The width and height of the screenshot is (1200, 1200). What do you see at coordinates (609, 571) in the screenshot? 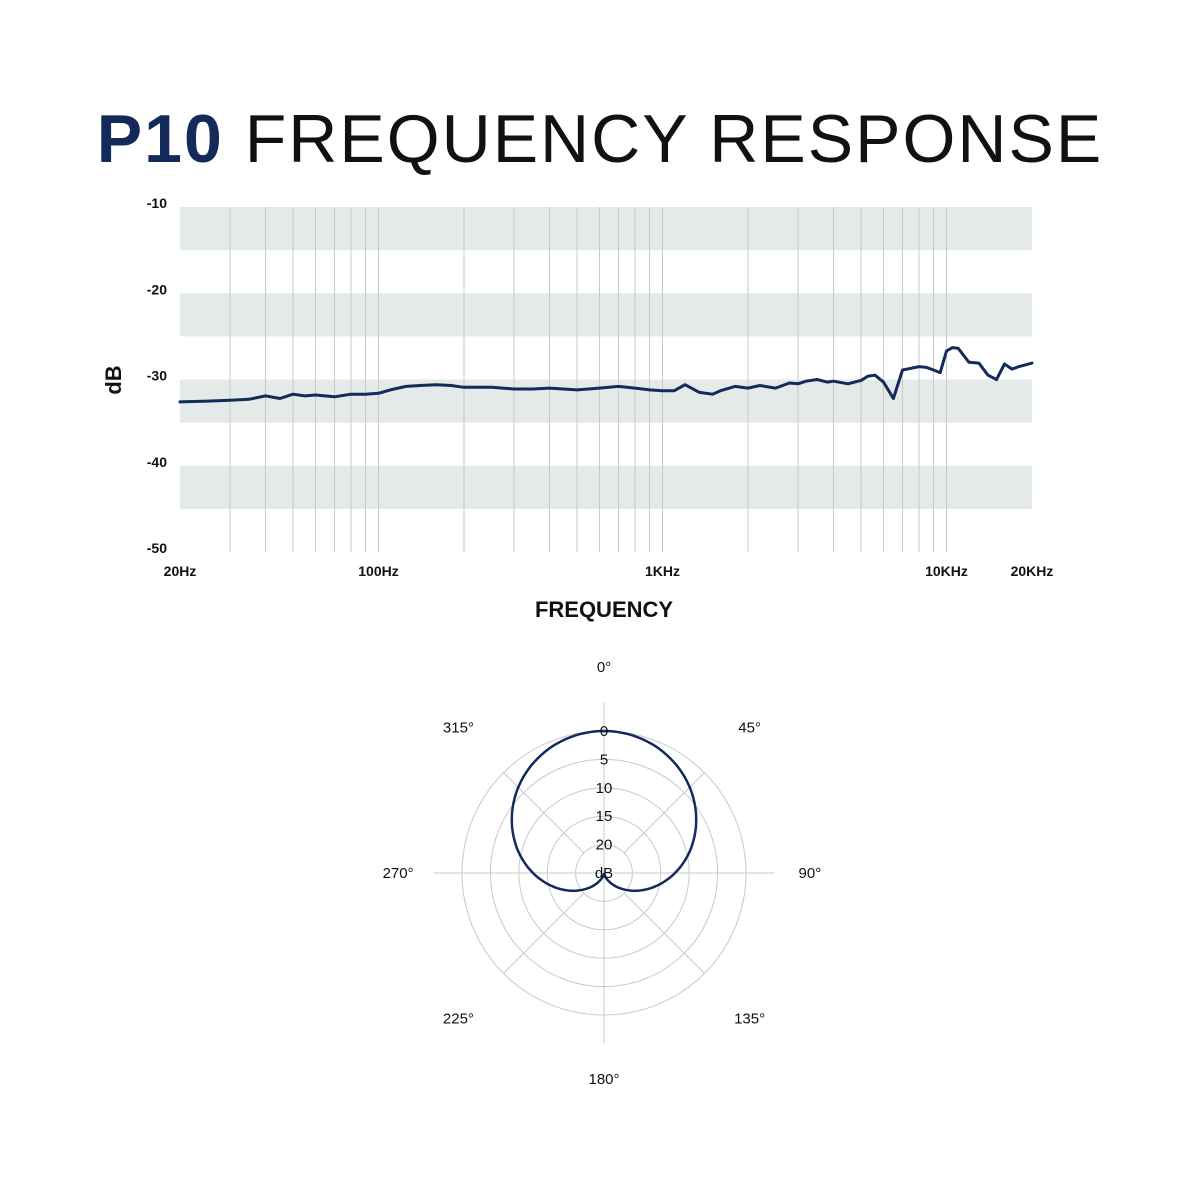
I see `x-tick-labels: 20Hz 100Hz 1KHz 10KHz 20KHz` at bounding box center [609, 571].